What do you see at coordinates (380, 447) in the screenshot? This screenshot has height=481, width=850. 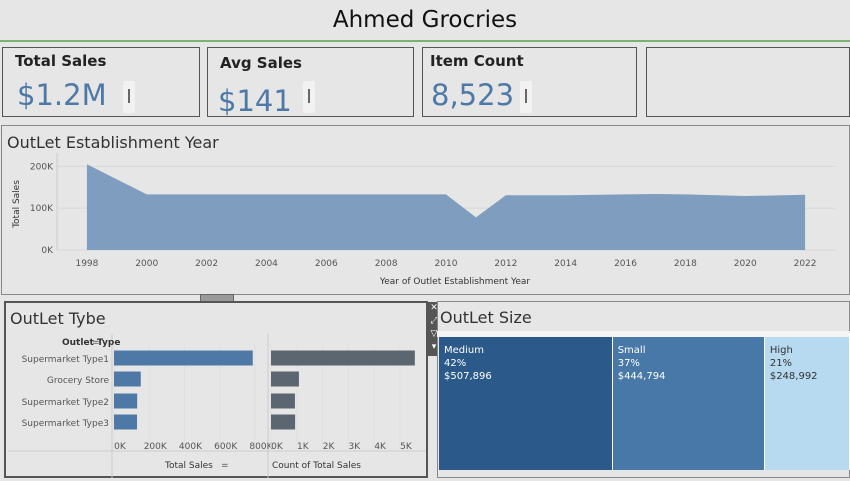 I see `x-tick-label: 4K` at bounding box center [380, 447].